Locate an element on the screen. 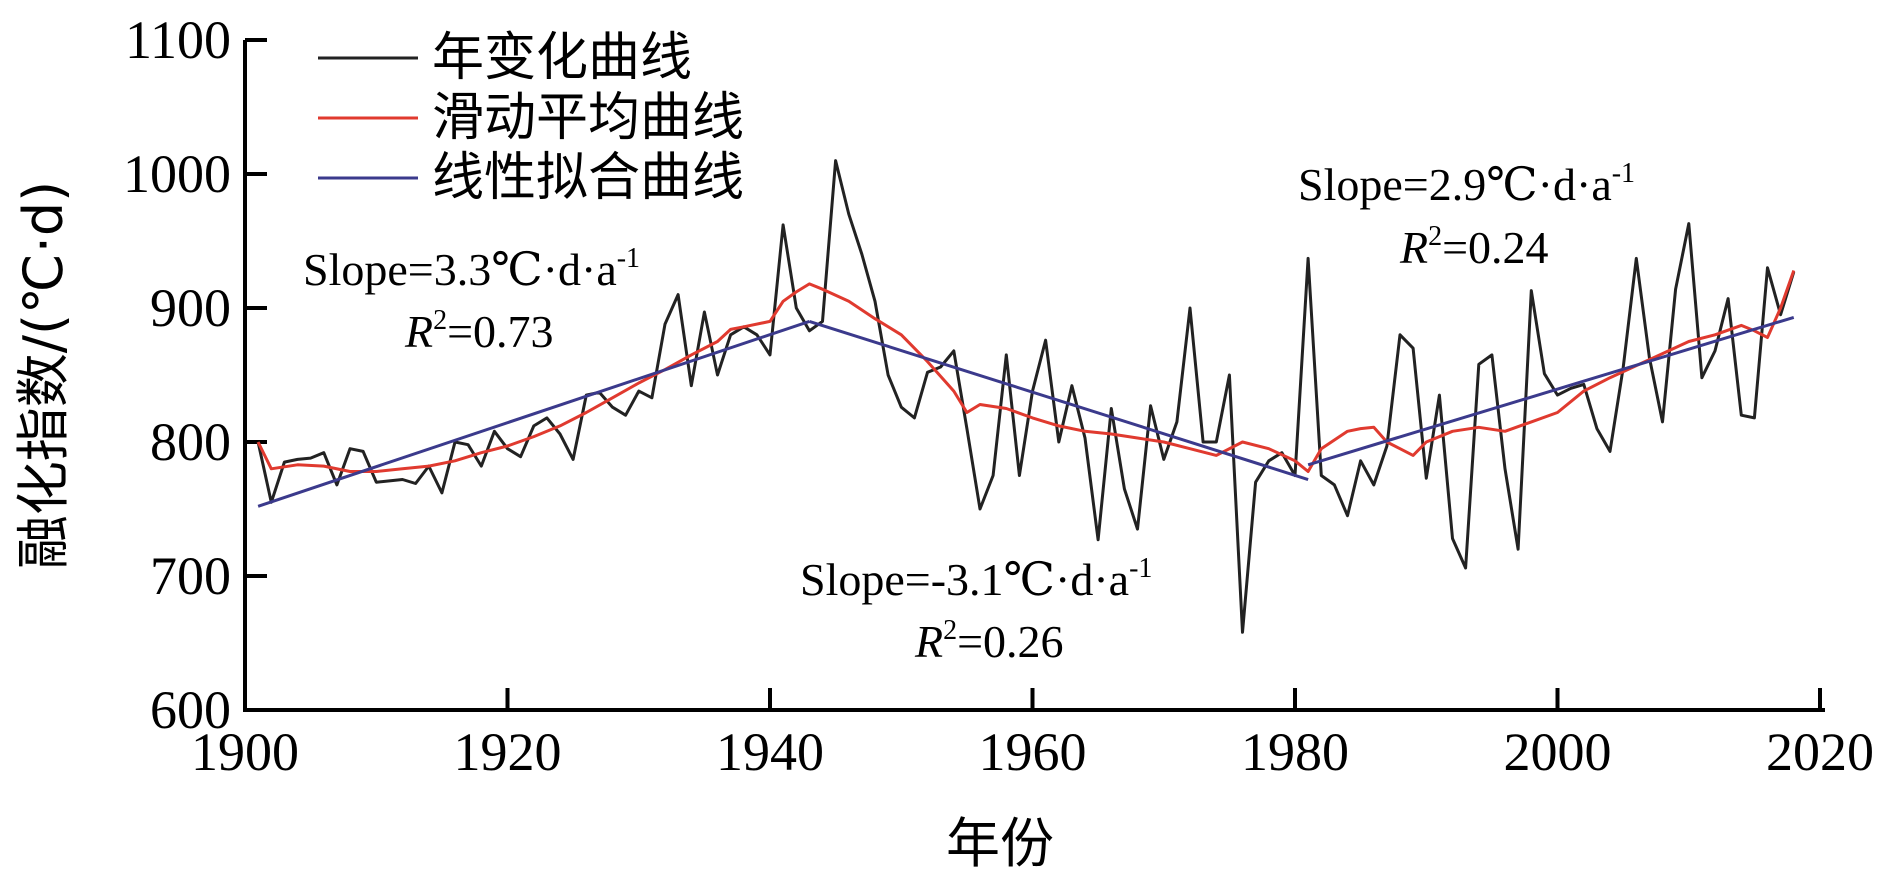 Image resolution: width=1878 pixels, height=885 pixels. x-tick-label: 1940 is located at coordinates (770, 752).